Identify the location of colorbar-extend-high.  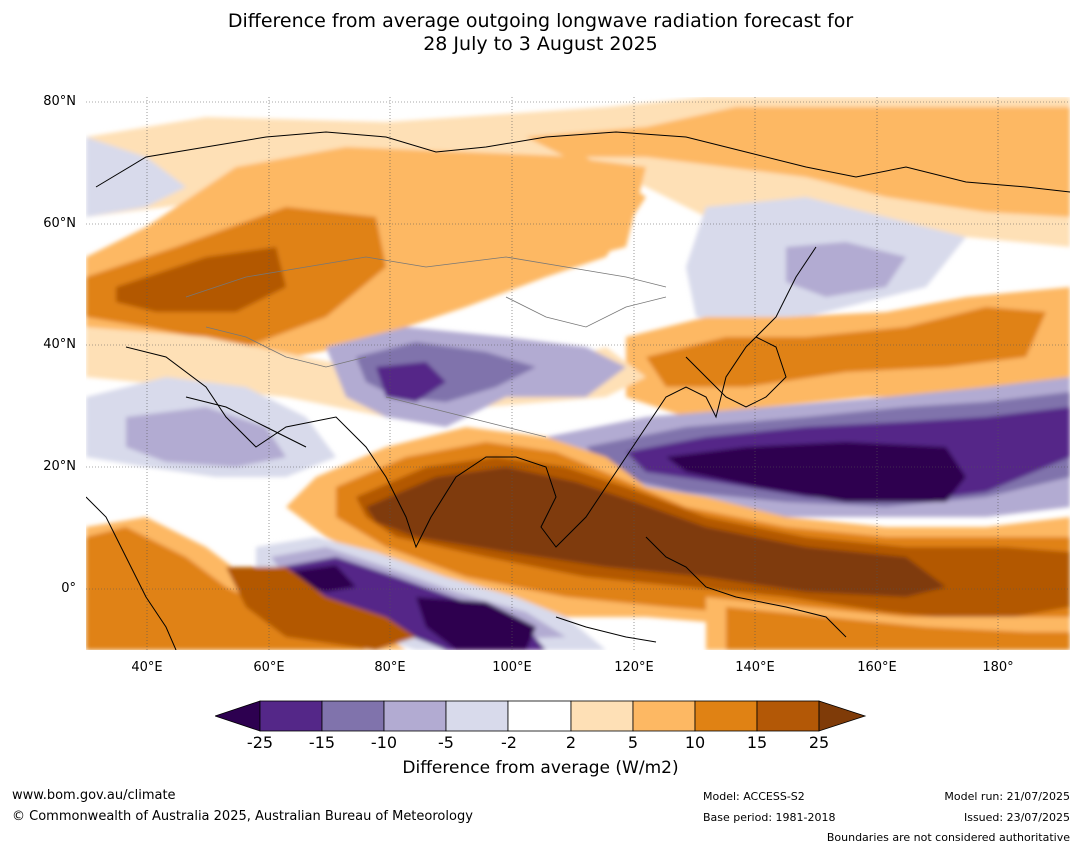
(842, 716).